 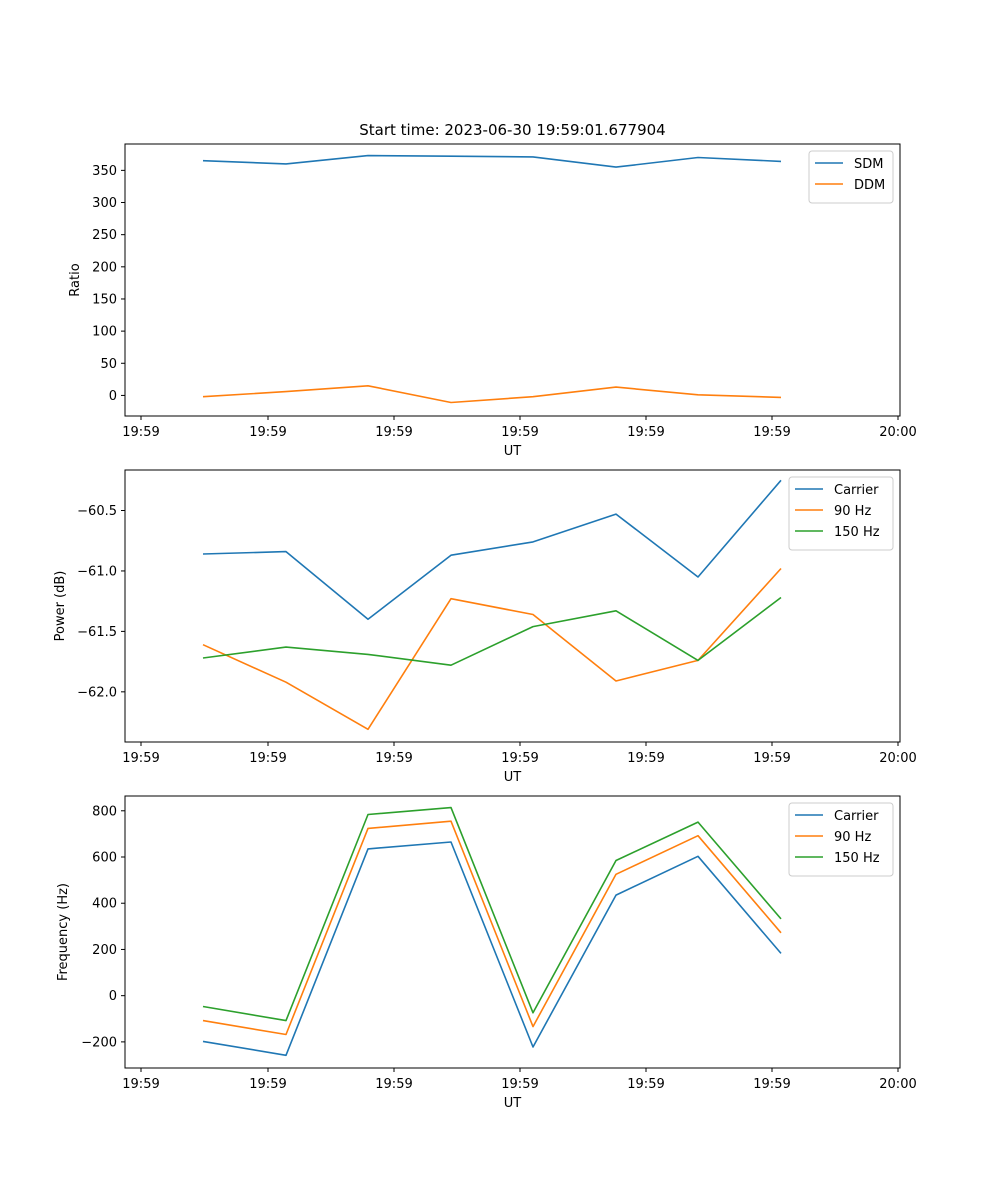 I want to click on y-axis-label: Ratio, so click(x=75, y=279).